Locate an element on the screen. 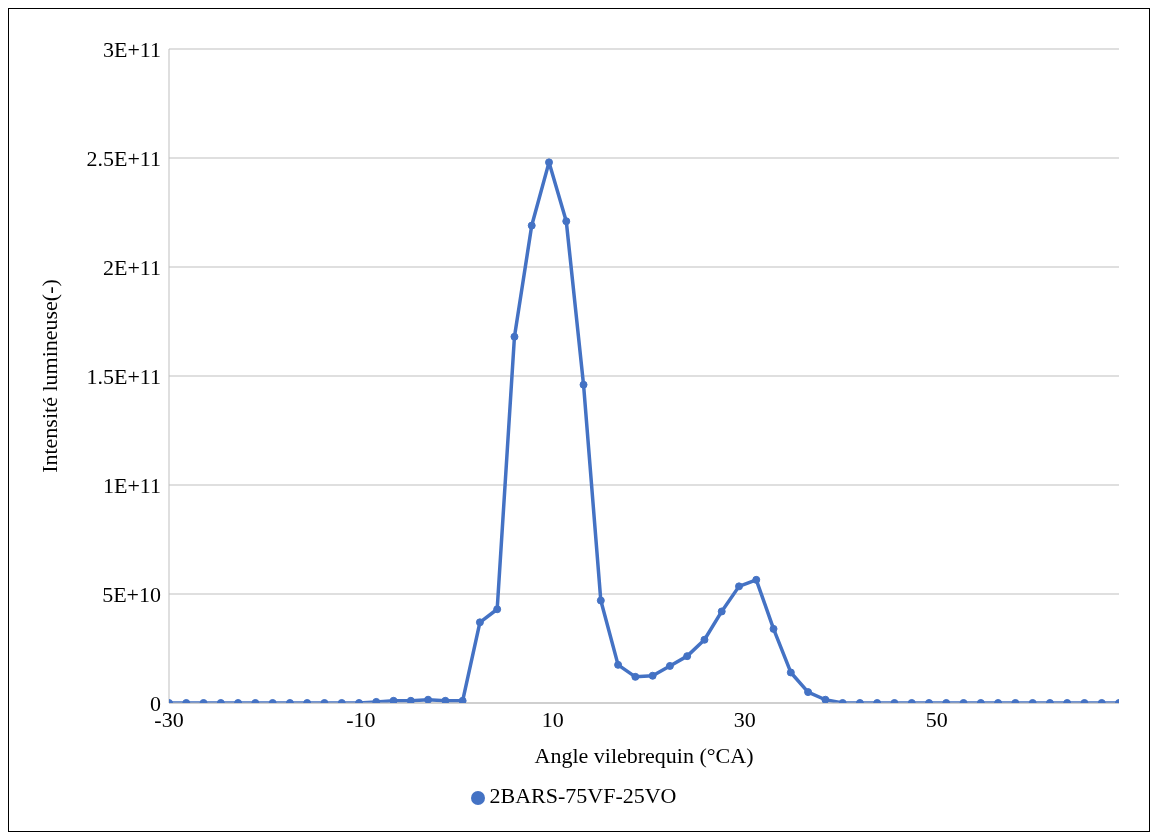 The width and height of the screenshot is (1156, 840). y-tick-label: 5E+10 is located at coordinates (131, 594).